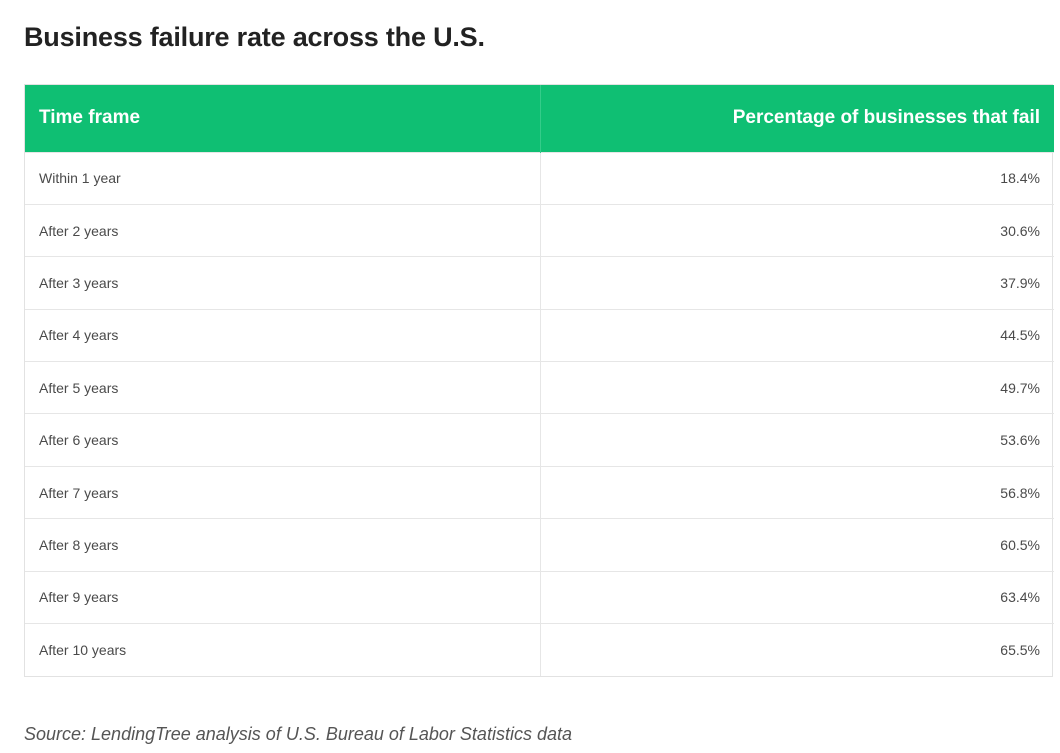 This screenshot has width=1060, height=753. Describe the element at coordinates (283, 649) in the screenshot. I see `time-frame-cell: After 10 years` at that location.